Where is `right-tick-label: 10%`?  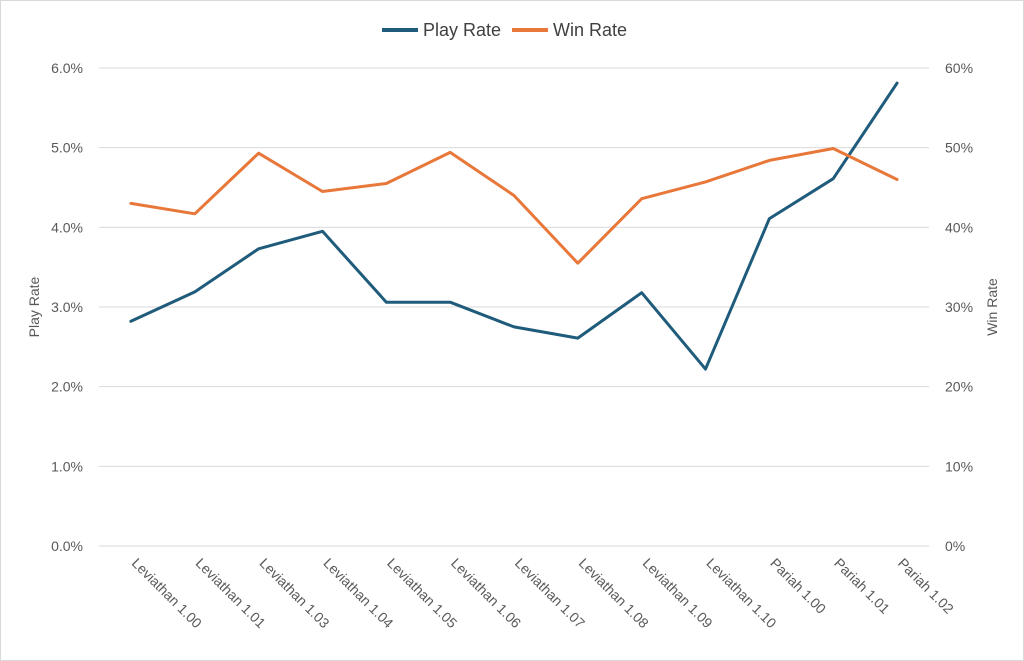
right-tick-label: 10% is located at coordinates (959, 466).